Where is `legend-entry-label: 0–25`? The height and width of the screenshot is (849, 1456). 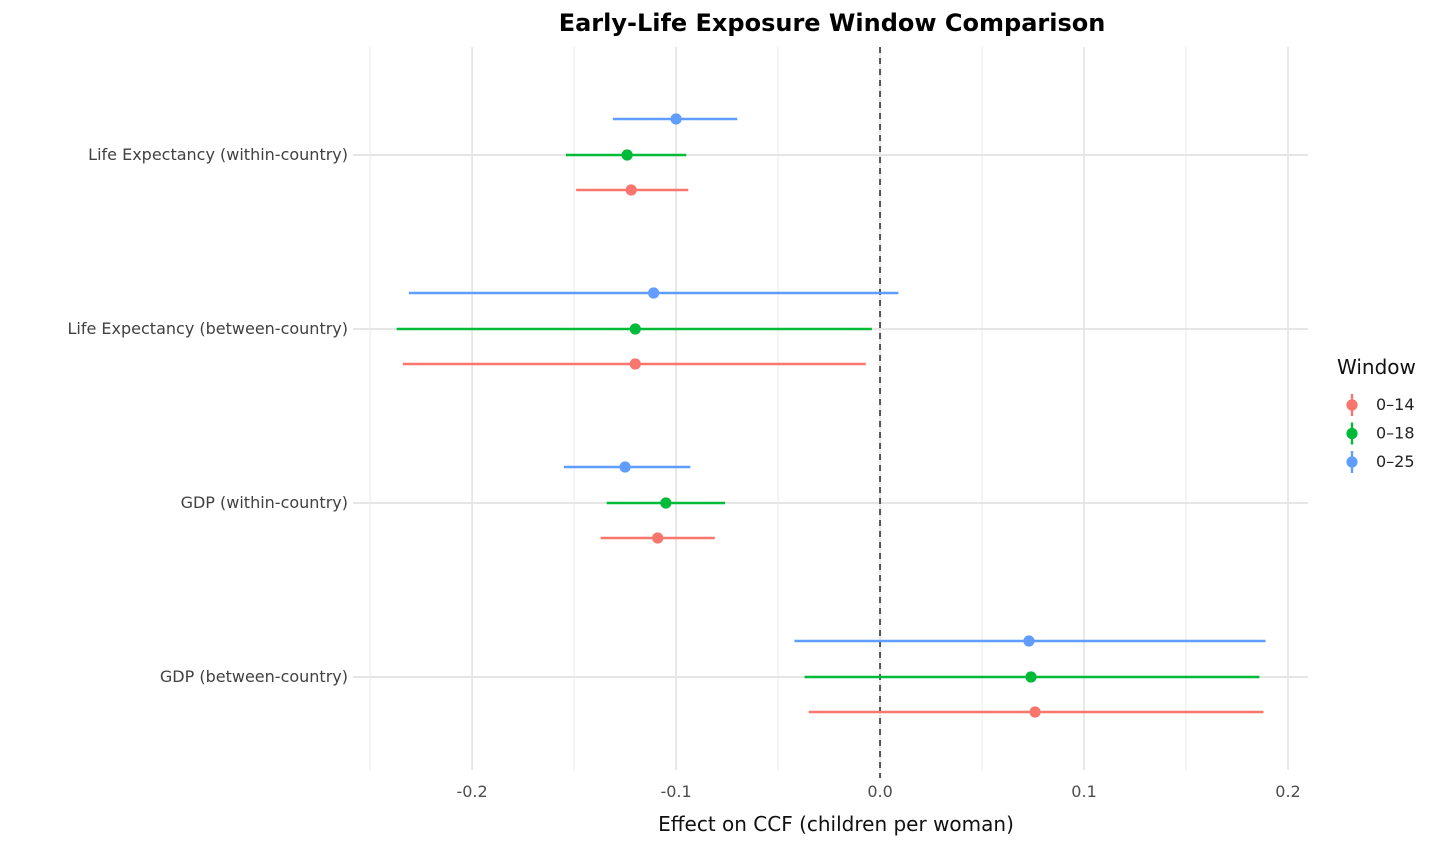
legend-entry-label: 0–25 is located at coordinates (1395, 461).